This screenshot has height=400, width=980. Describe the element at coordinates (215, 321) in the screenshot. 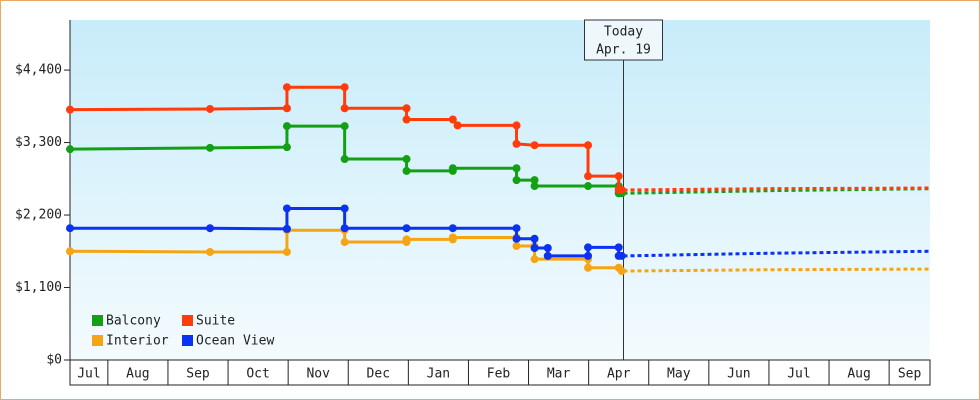

I see `legend-label: Suite` at that location.